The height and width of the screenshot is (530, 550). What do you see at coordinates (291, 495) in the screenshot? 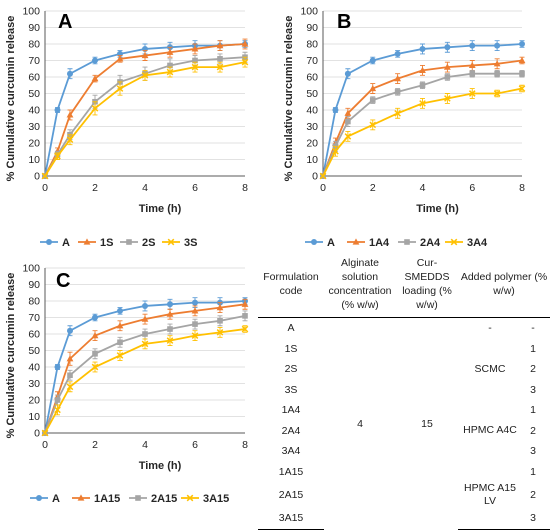
I see `code-cell: 2A15` at bounding box center [291, 495].